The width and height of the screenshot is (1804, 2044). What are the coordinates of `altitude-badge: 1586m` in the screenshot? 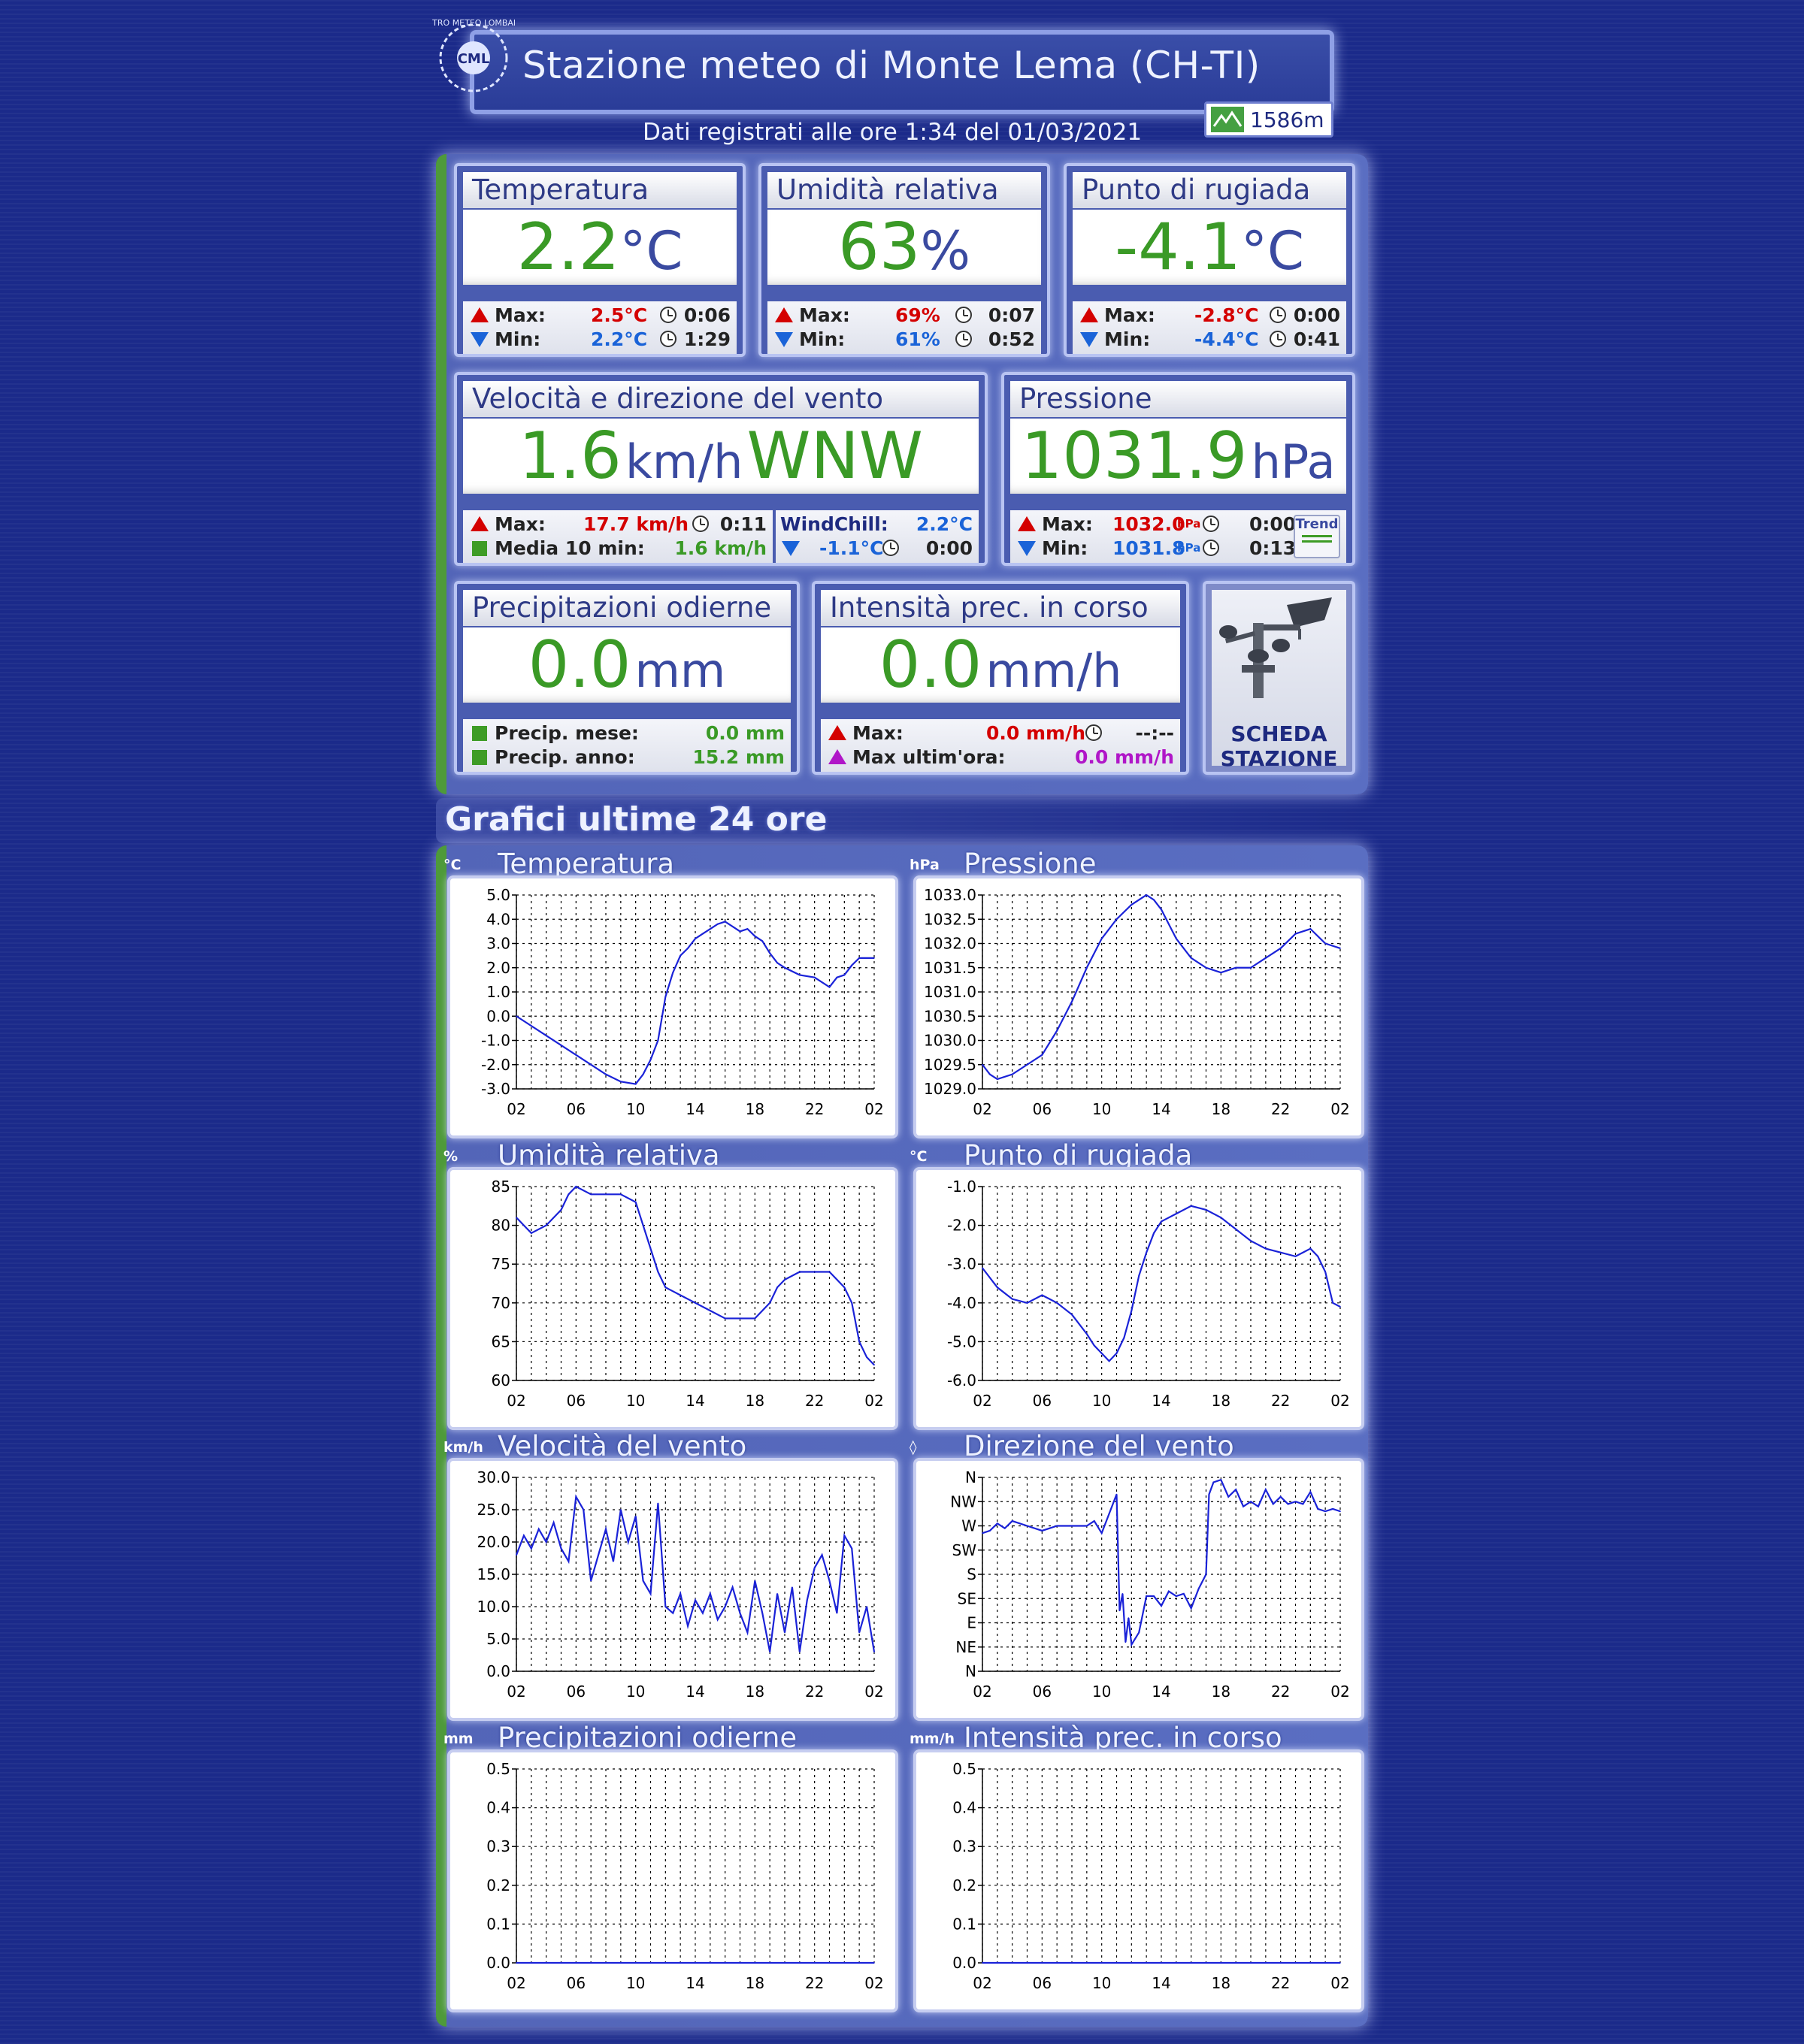 It's located at (1268, 119).